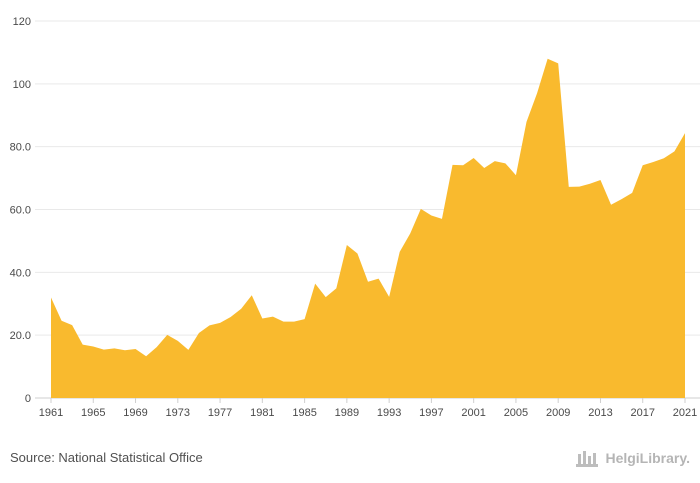  What do you see at coordinates (28, 399) in the screenshot?
I see `y-tick-label: 0` at bounding box center [28, 399].